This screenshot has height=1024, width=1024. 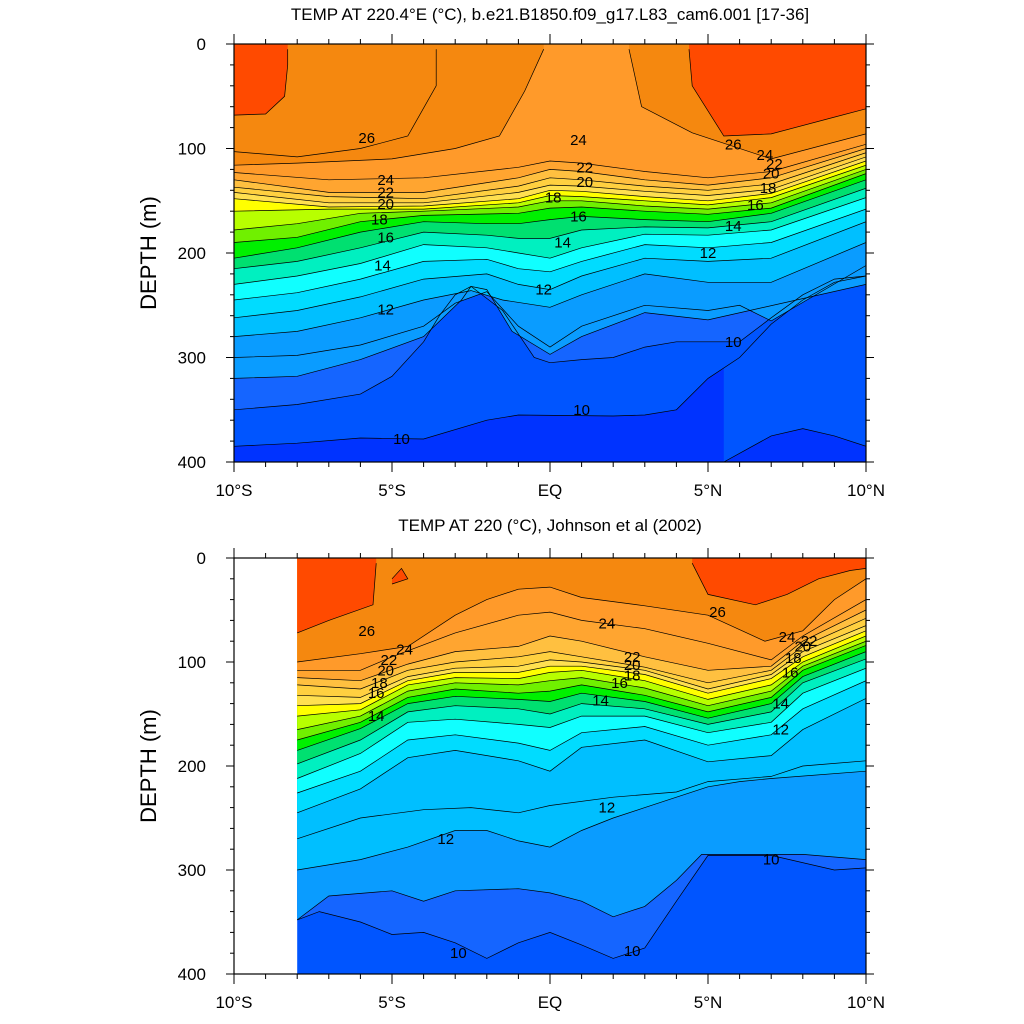 I want to click on x-tick-label: 5°N, so click(x=708, y=1002).